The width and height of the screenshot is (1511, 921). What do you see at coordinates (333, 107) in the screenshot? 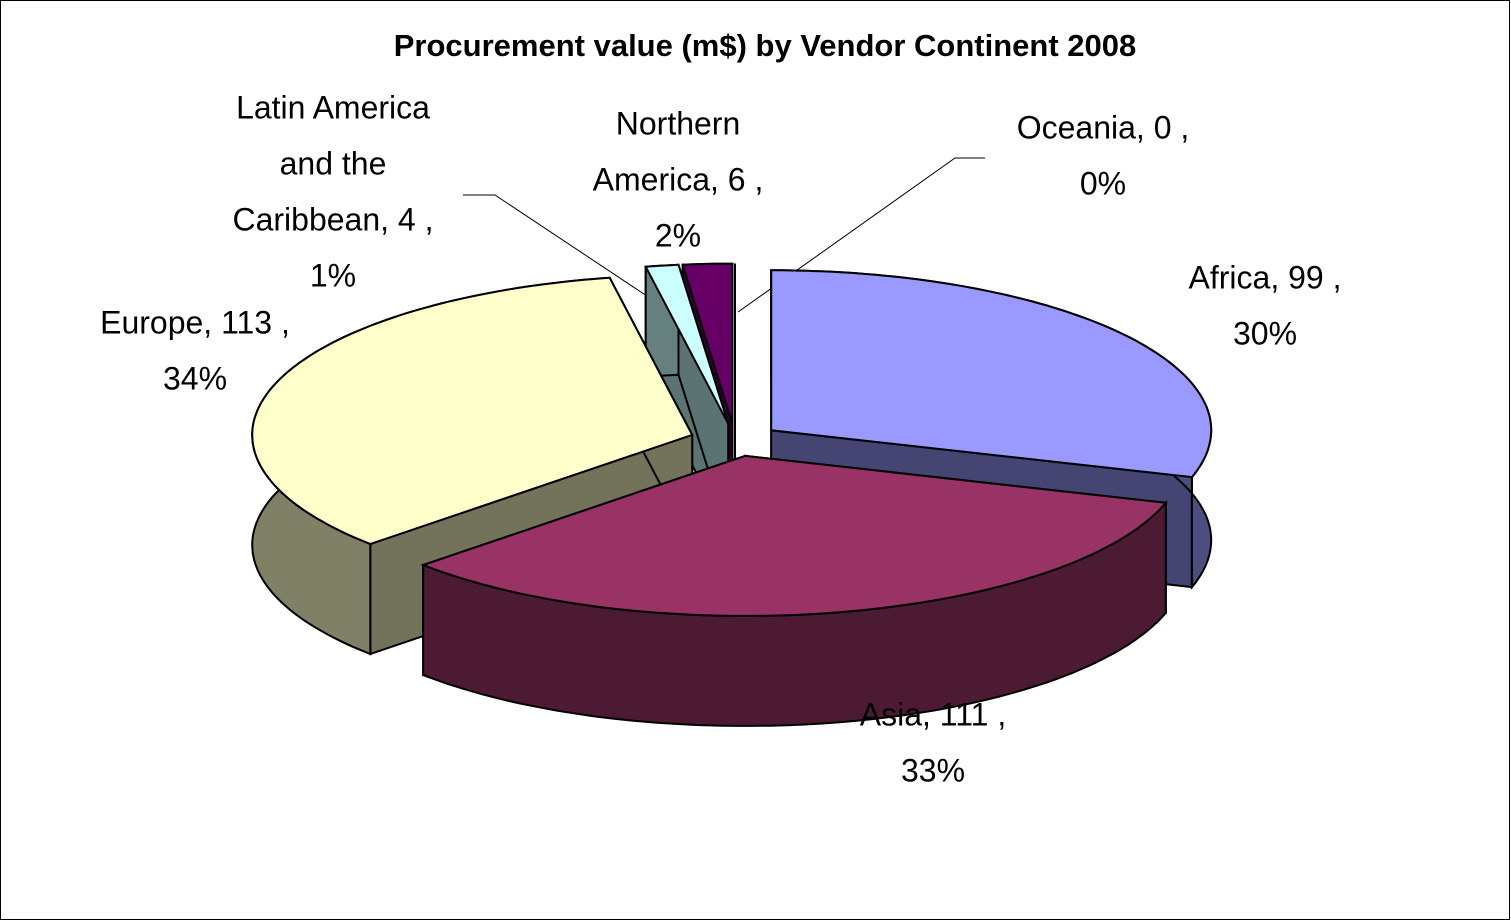
I see `data-label: Latin America` at bounding box center [333, 107].